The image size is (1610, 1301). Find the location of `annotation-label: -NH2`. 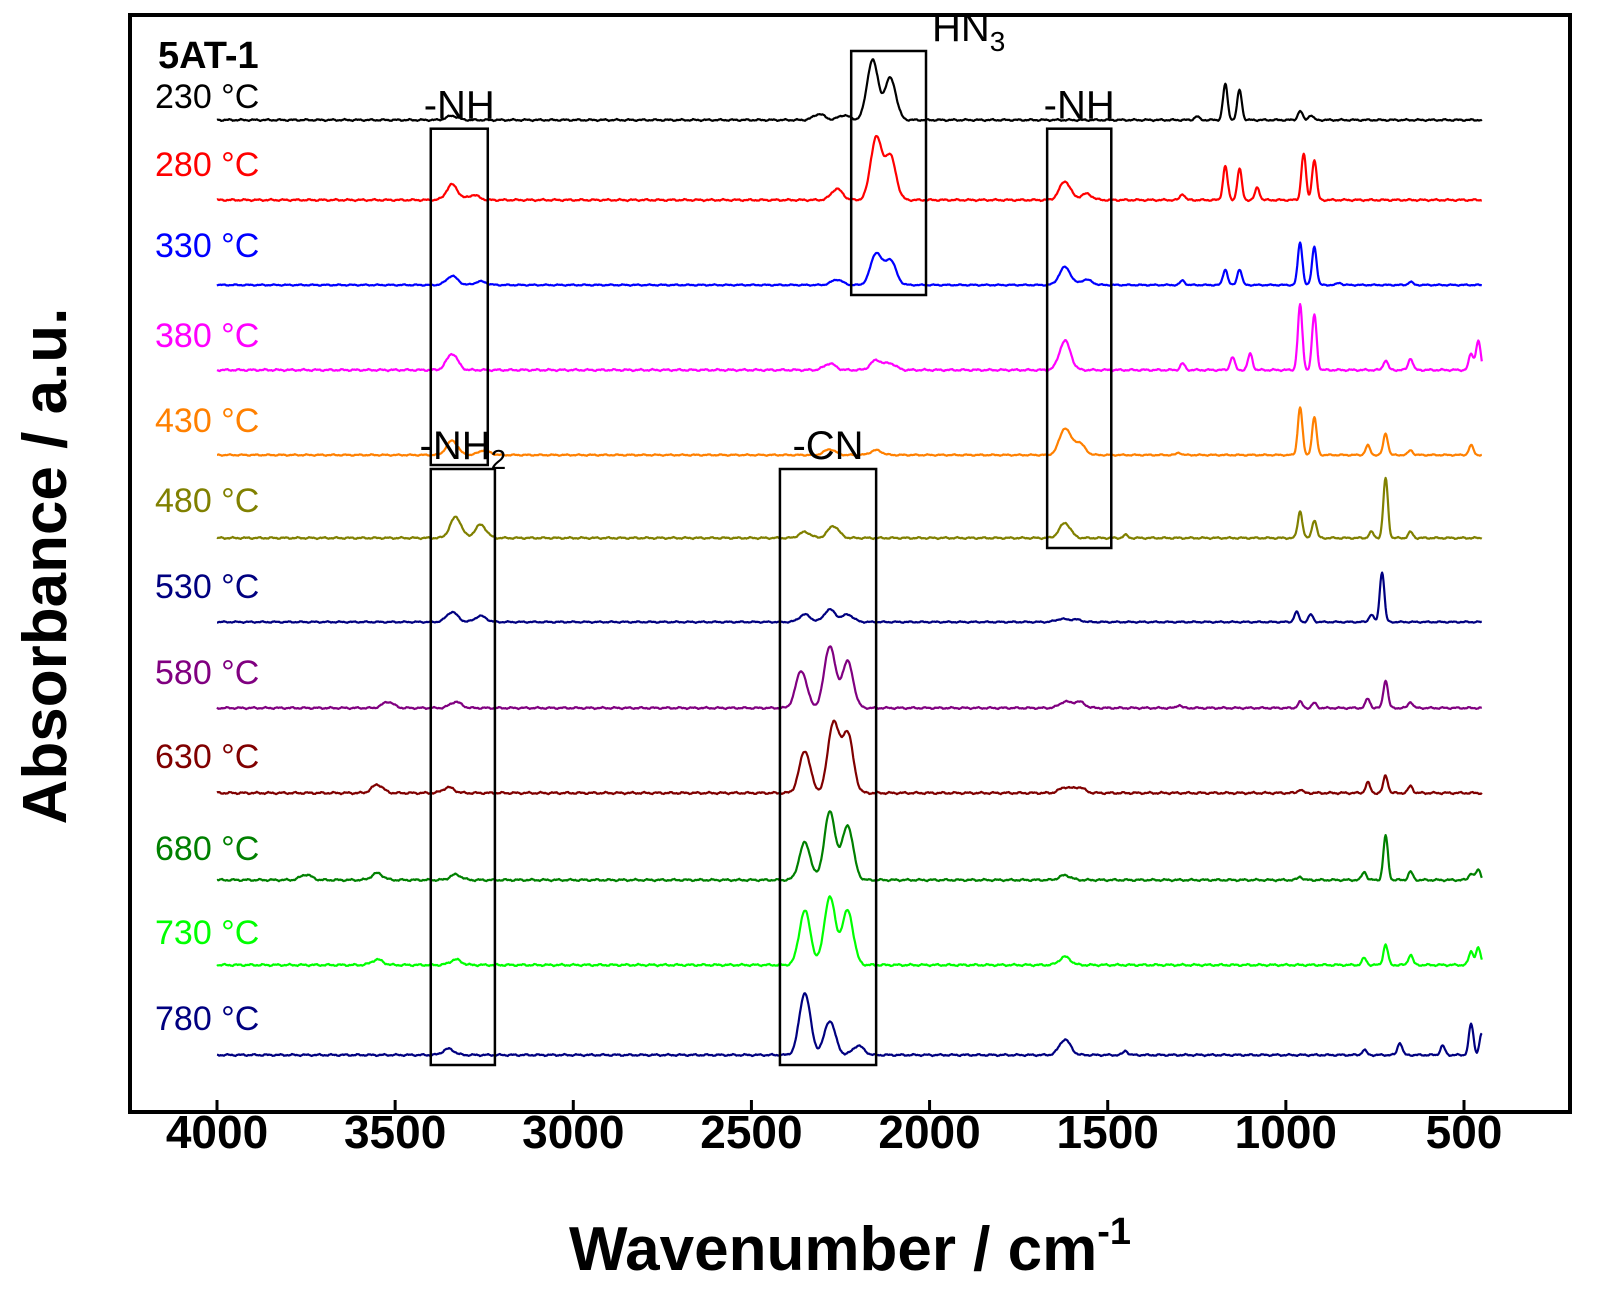

annotation-label: -NH2 is located at coordinates (463, 449).